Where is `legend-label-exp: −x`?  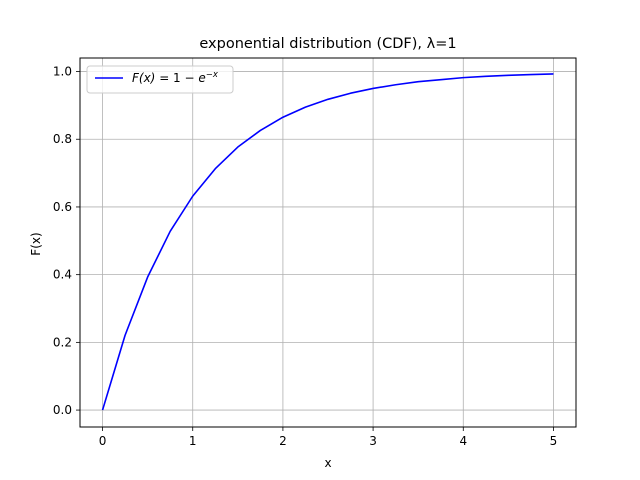
legend-label-exp: −x is located at coordinates (212, 75).